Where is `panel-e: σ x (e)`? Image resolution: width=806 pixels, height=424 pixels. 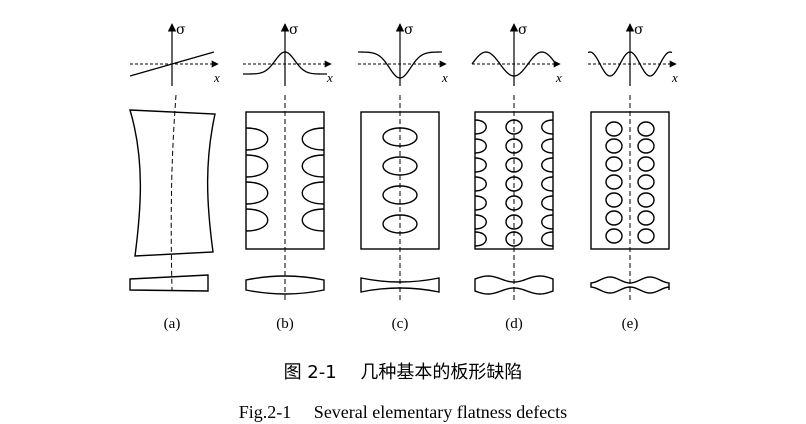
panel-e: σ x (e) is located at coordinates (632, 177).